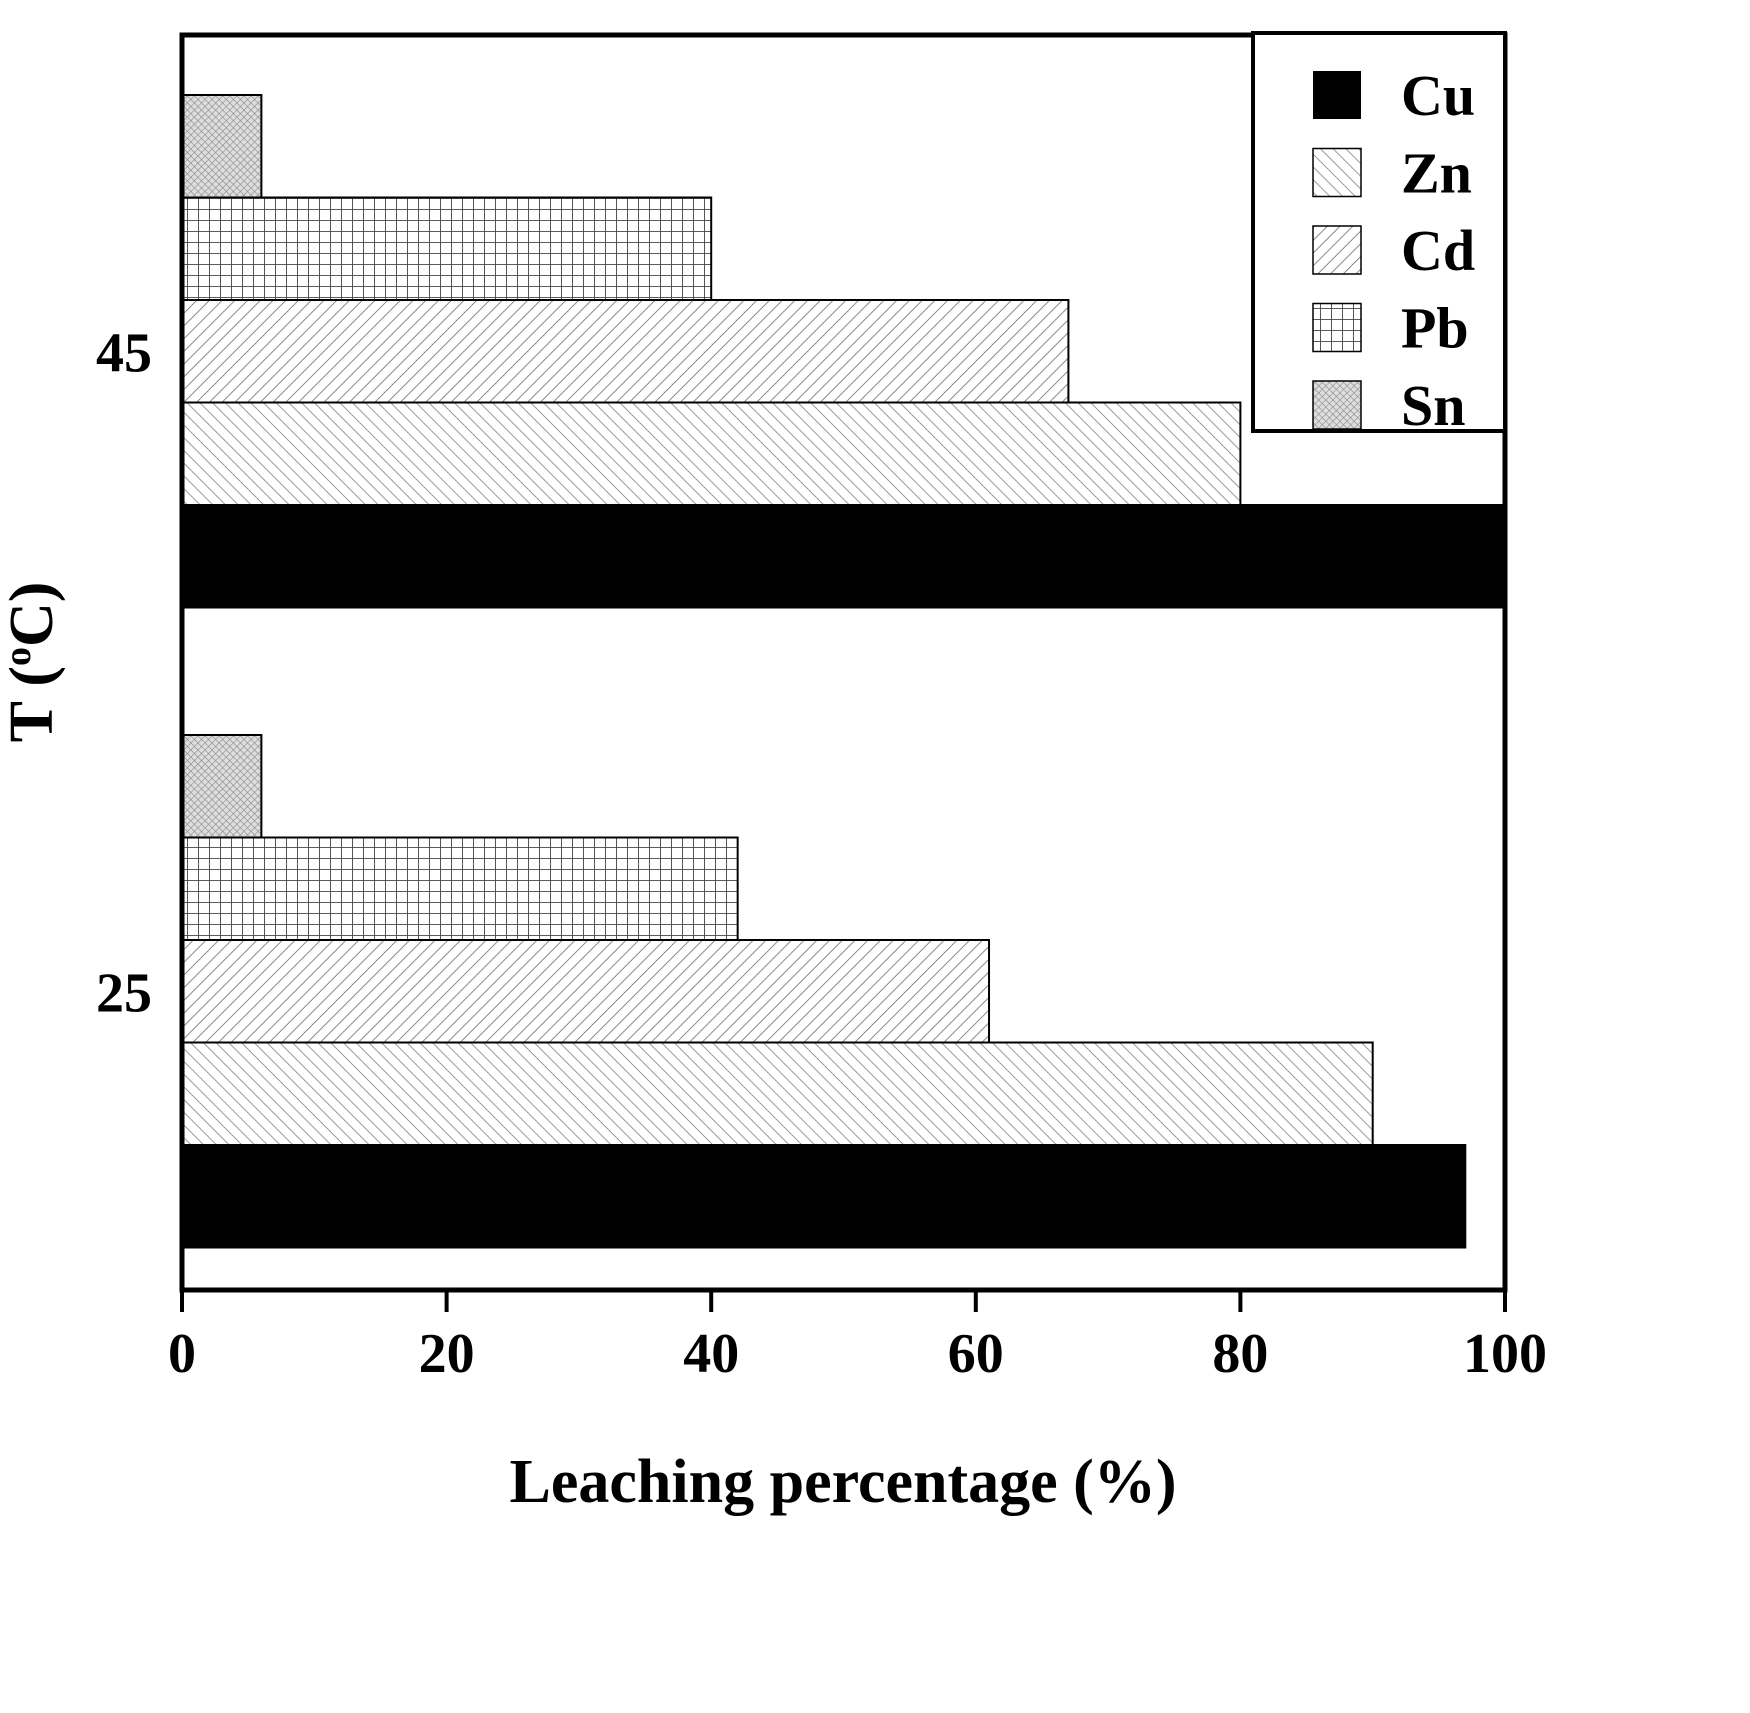  What do you see at coordinates (1438, 250) in the screenshot?
I see `legend-label-Cd: Cd` at bounding box center [1438, 250].